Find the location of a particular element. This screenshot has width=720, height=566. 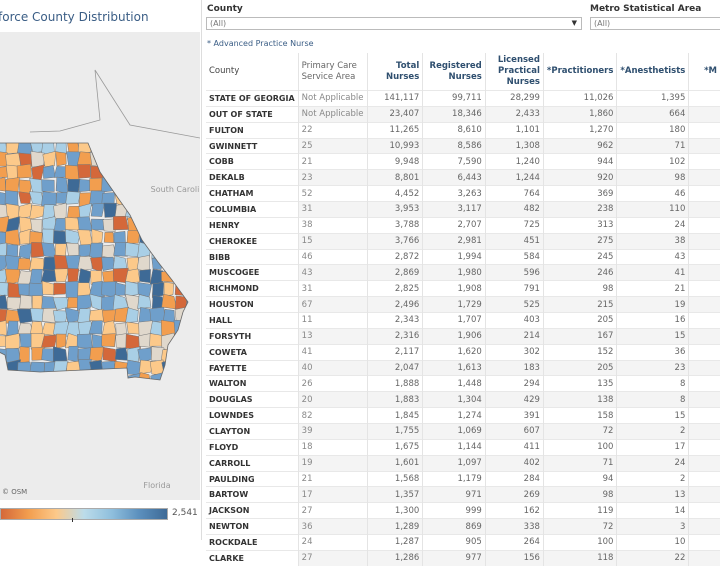

table-row: GWINNETT 25 10,993 8,586 1,308 962 71 is located at coordinates (463, 145).